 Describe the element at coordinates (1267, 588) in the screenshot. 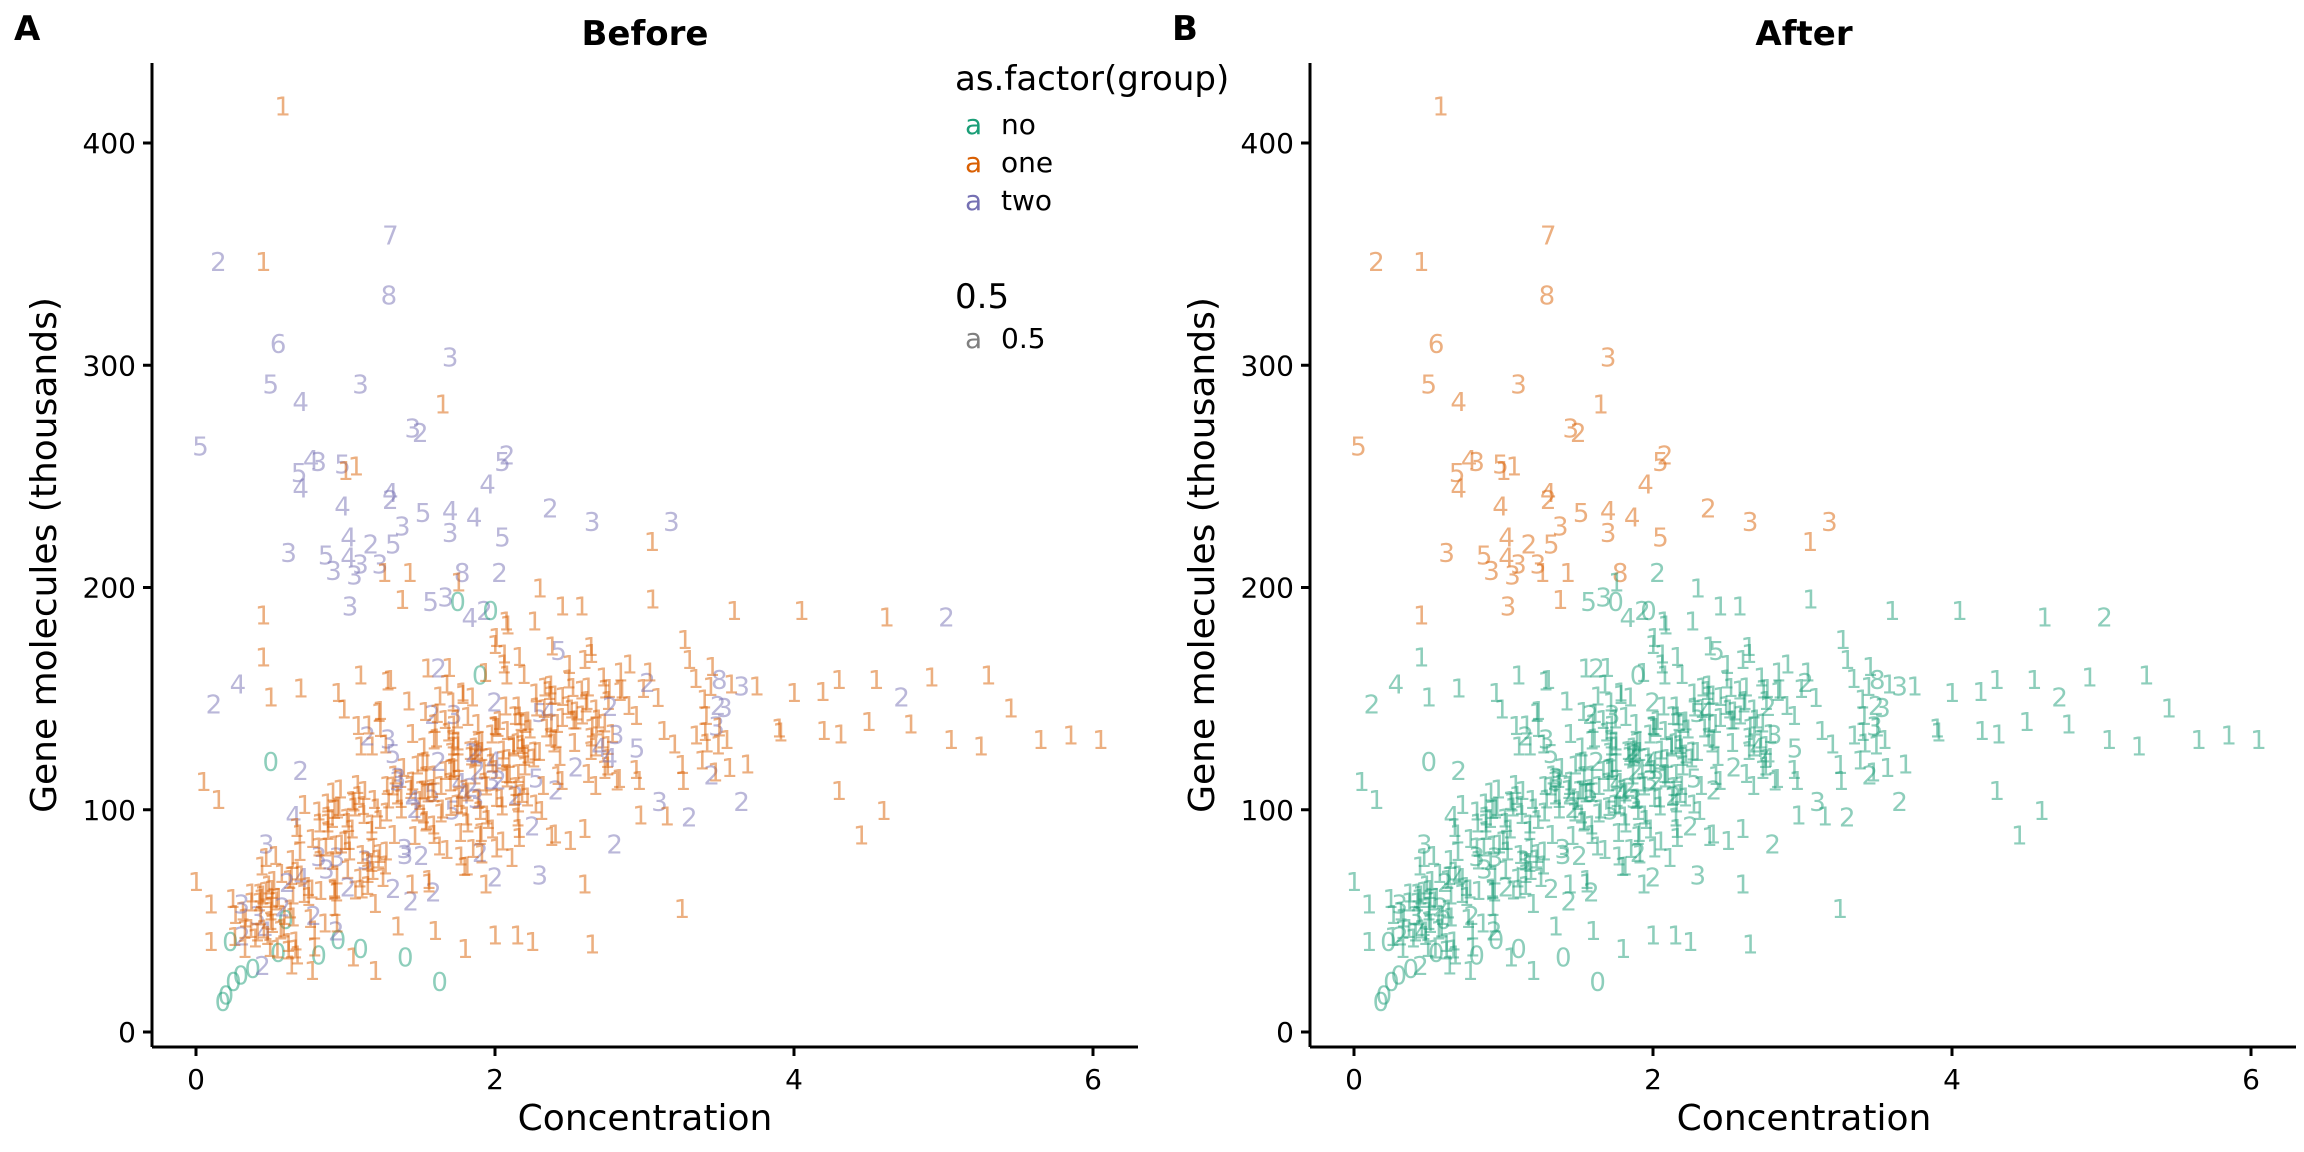

I see `y-tick-label: 200` at that location.